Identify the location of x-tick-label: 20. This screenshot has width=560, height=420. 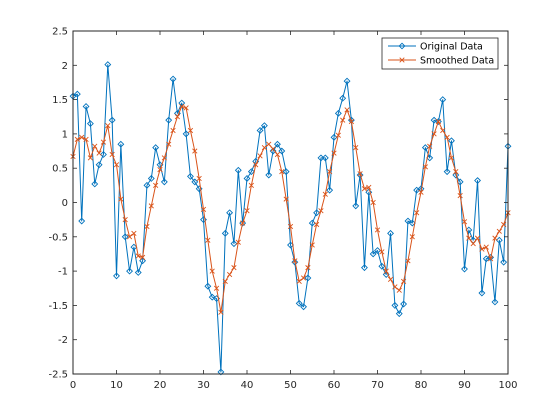
(160, 385).